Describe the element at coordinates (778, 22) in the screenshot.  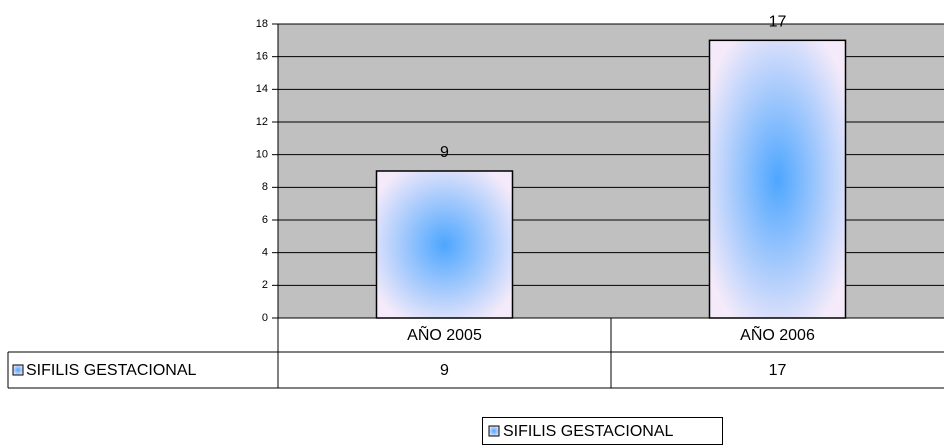
I see `data-label: 17` at that location.